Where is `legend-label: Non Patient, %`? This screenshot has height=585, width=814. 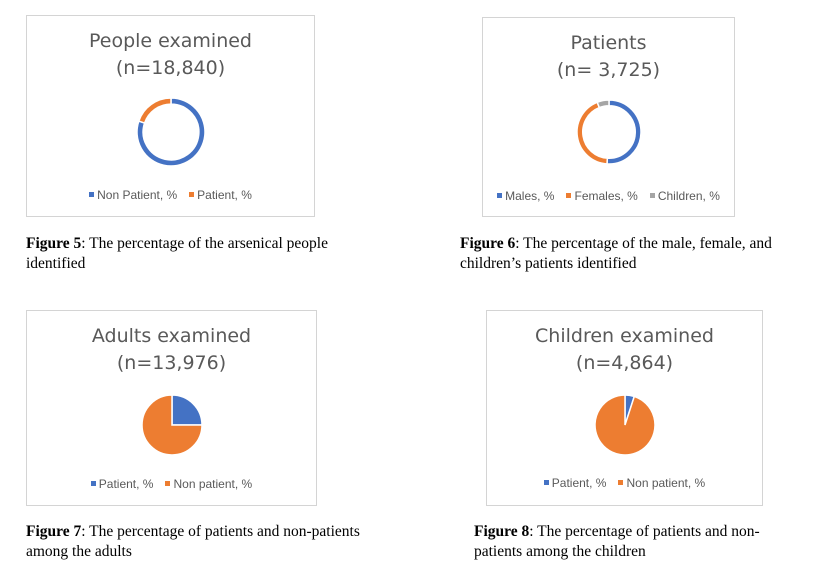
legend-label: Non Patient, % is located at coordinates (137, 195).